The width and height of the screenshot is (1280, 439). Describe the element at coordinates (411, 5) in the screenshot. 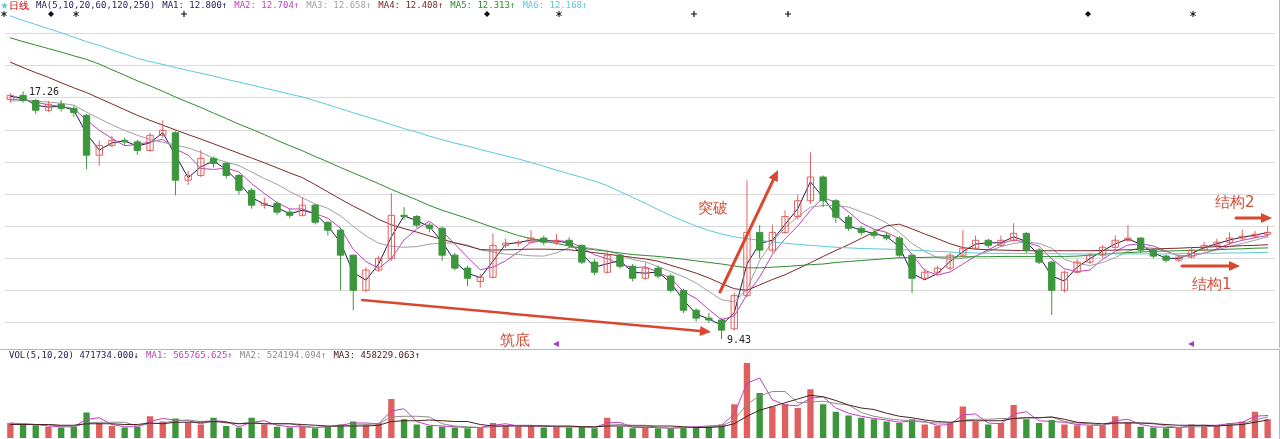

I see `text: MA4: 12.408↑` at that location.